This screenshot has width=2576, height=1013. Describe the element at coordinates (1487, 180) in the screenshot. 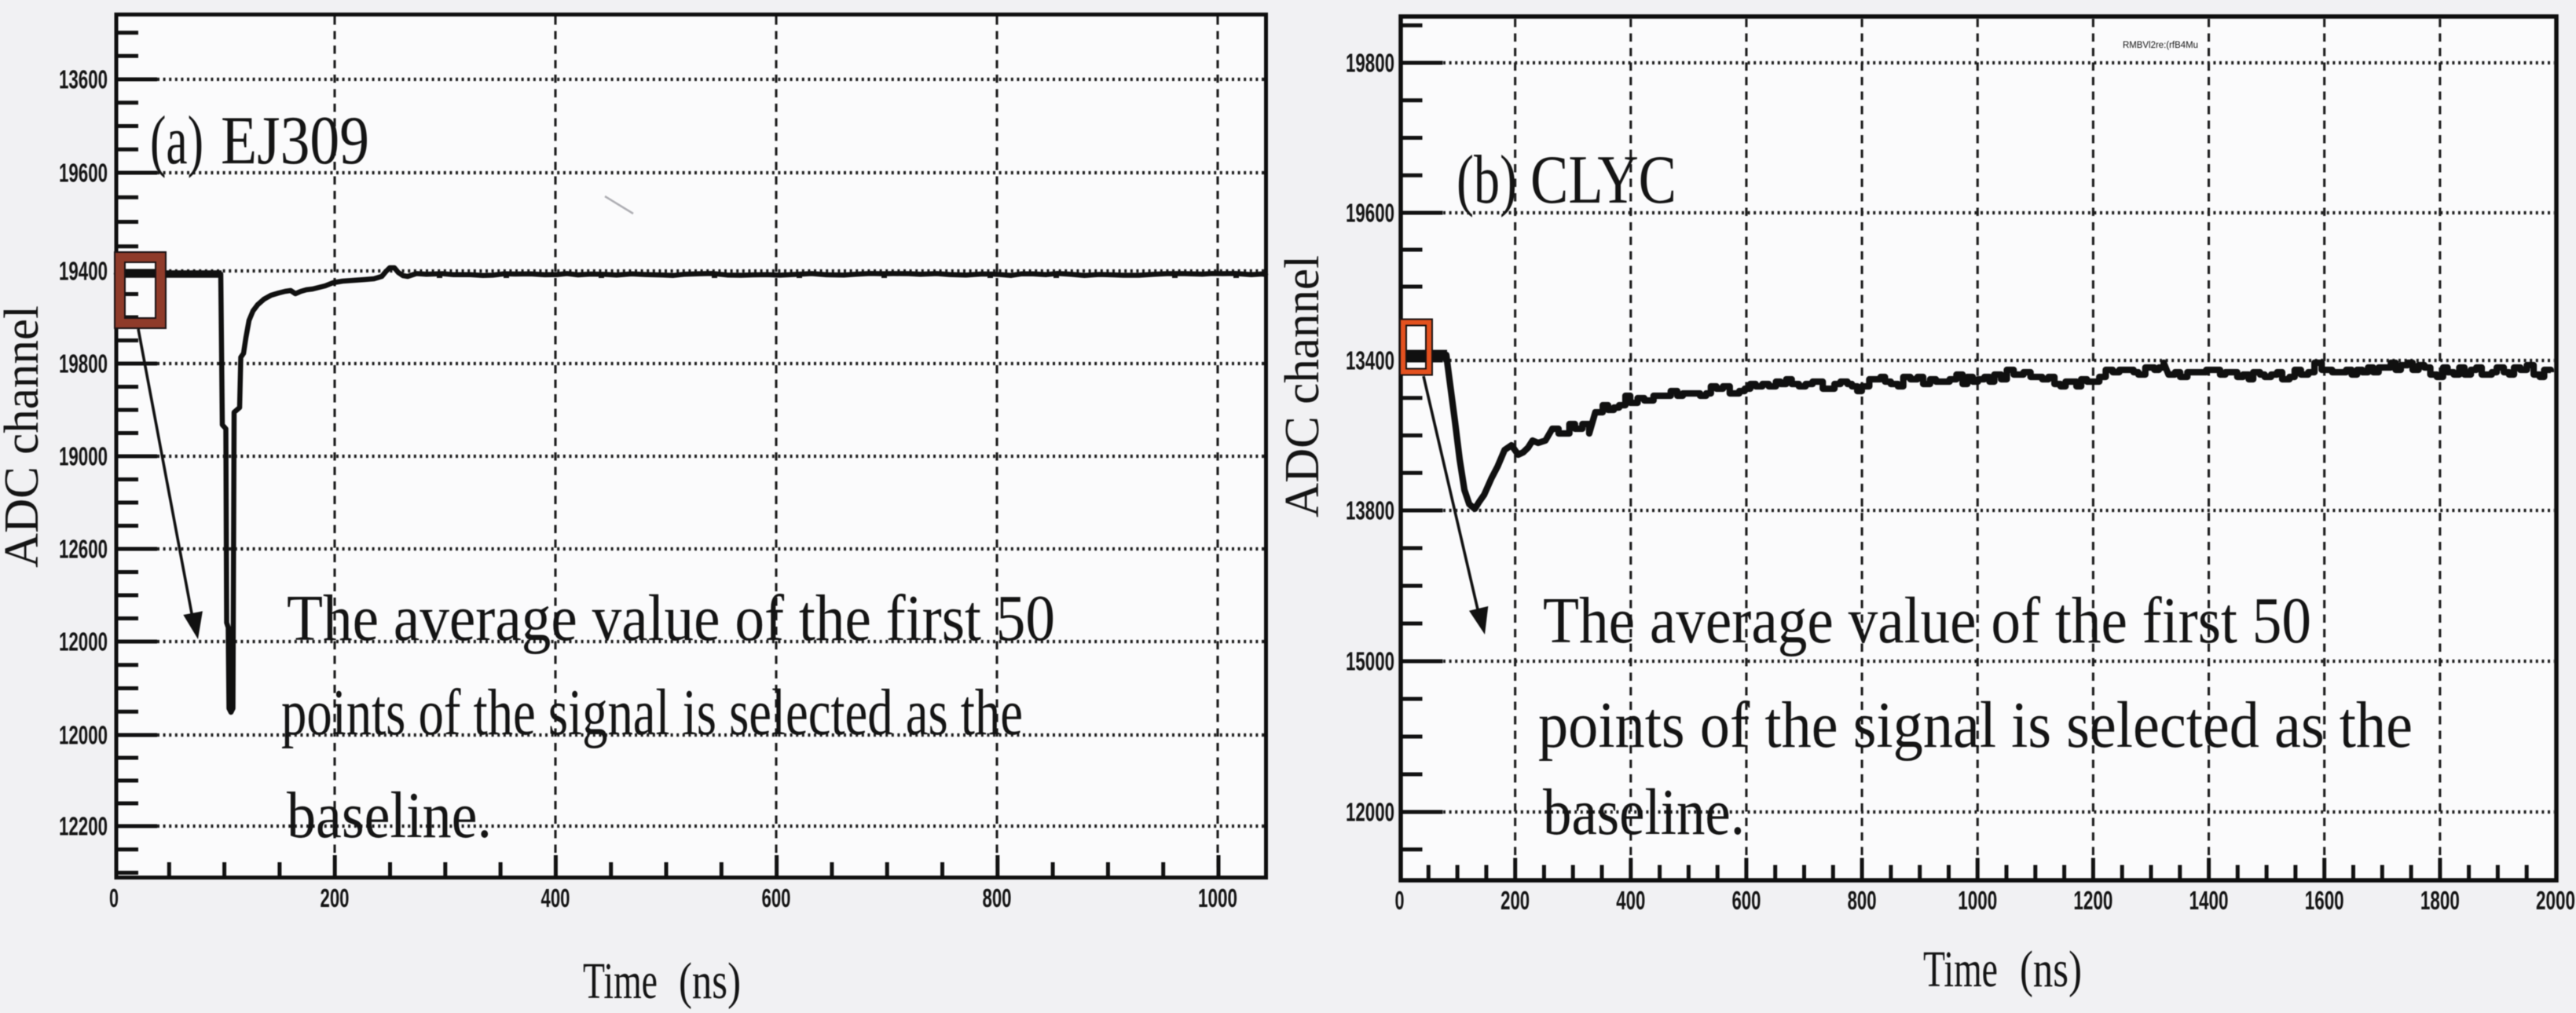

I see `svg-text: (b)` at that location.